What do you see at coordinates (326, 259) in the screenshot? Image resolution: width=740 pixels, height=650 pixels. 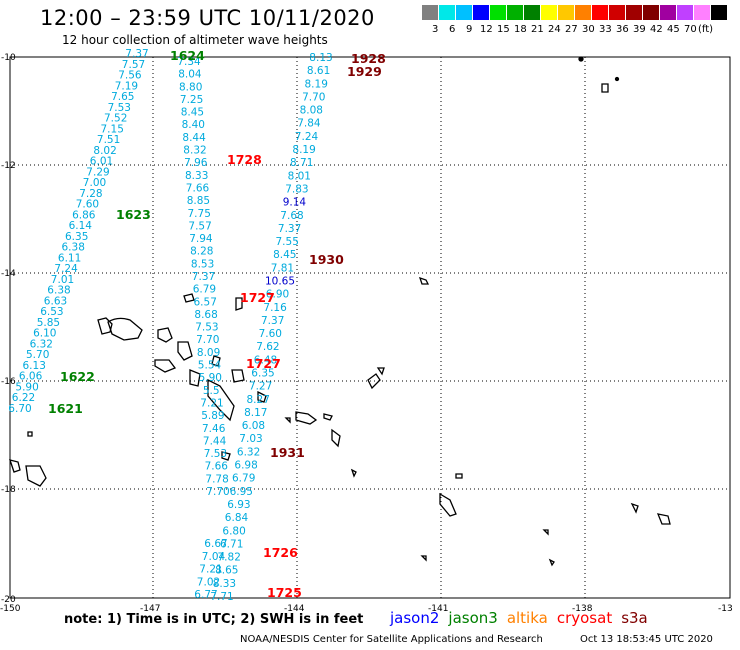 I see `time-label: 1930` at bounding box center [326, 259].